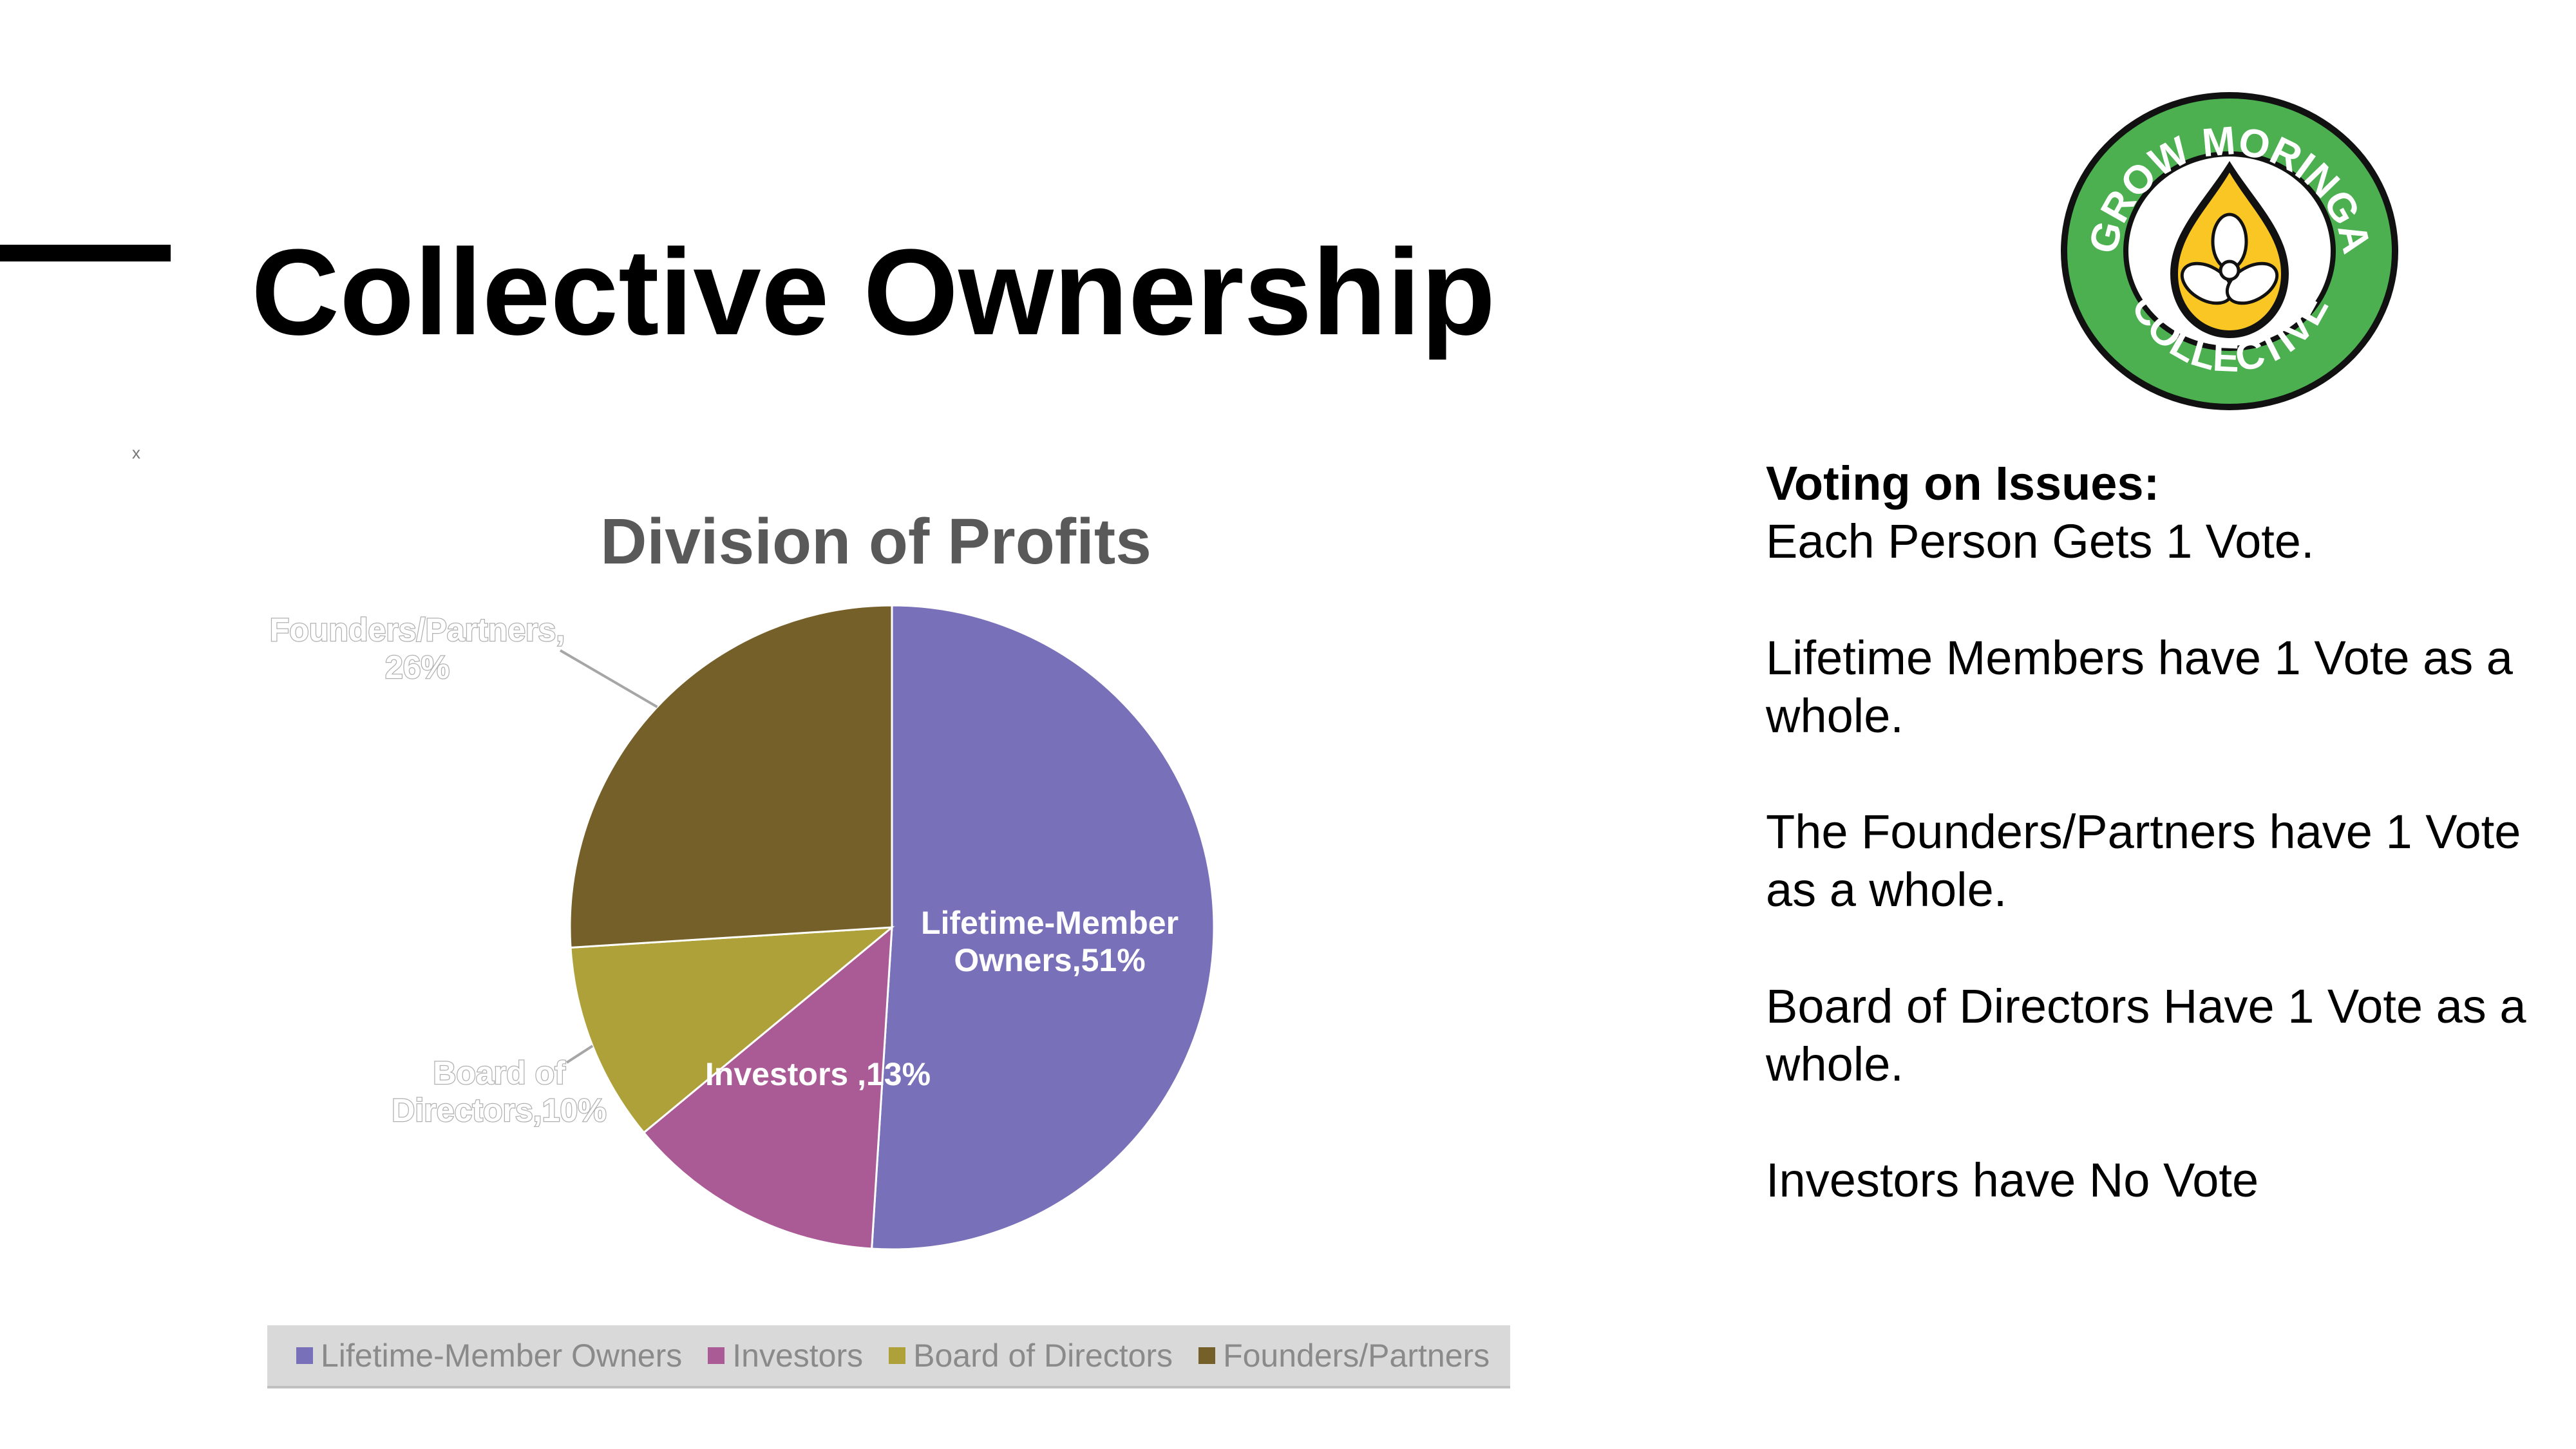 The width and height of the screenshot is (2576, 1449). I want to click on legend-label: Lifetime-Member Owners, so click(502, 1356).